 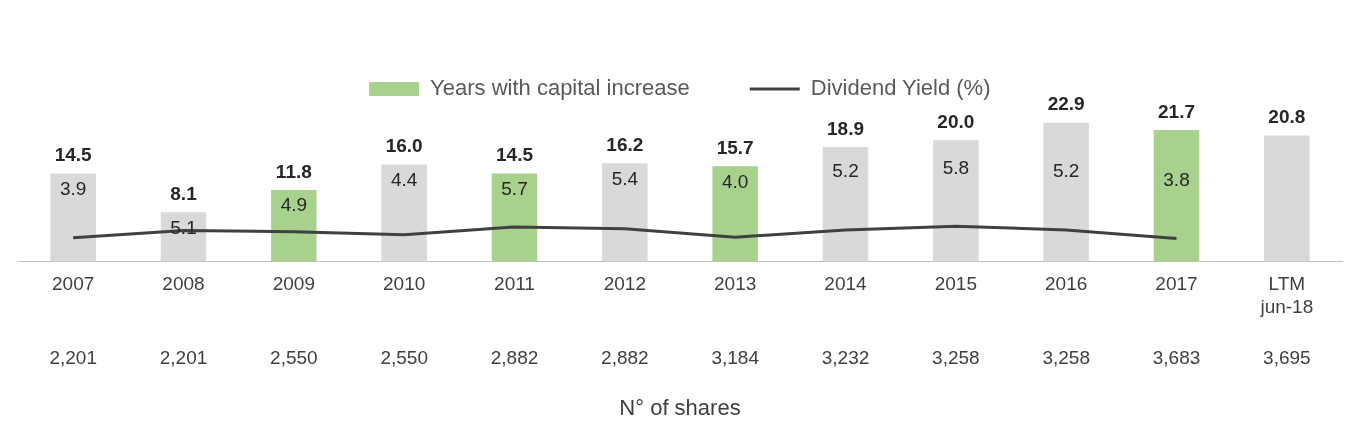 I want to click on x-tick-label: 2014, so click(x=846, y=284).